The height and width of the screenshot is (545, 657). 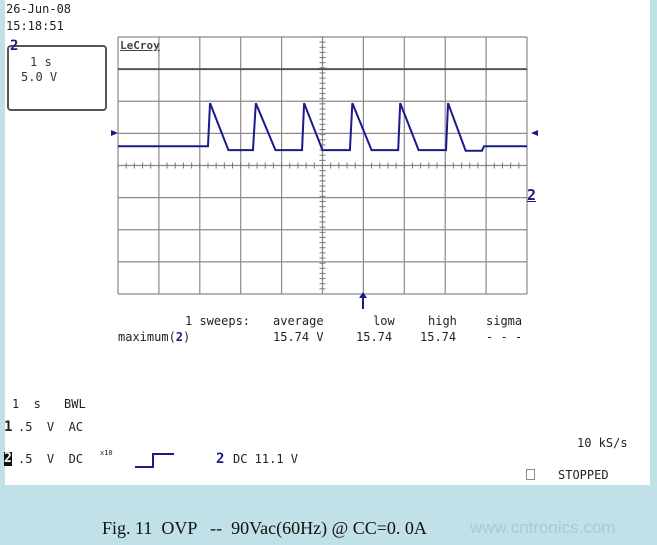 I want to click on param-name: maximum(, so click(x=147, y=337).